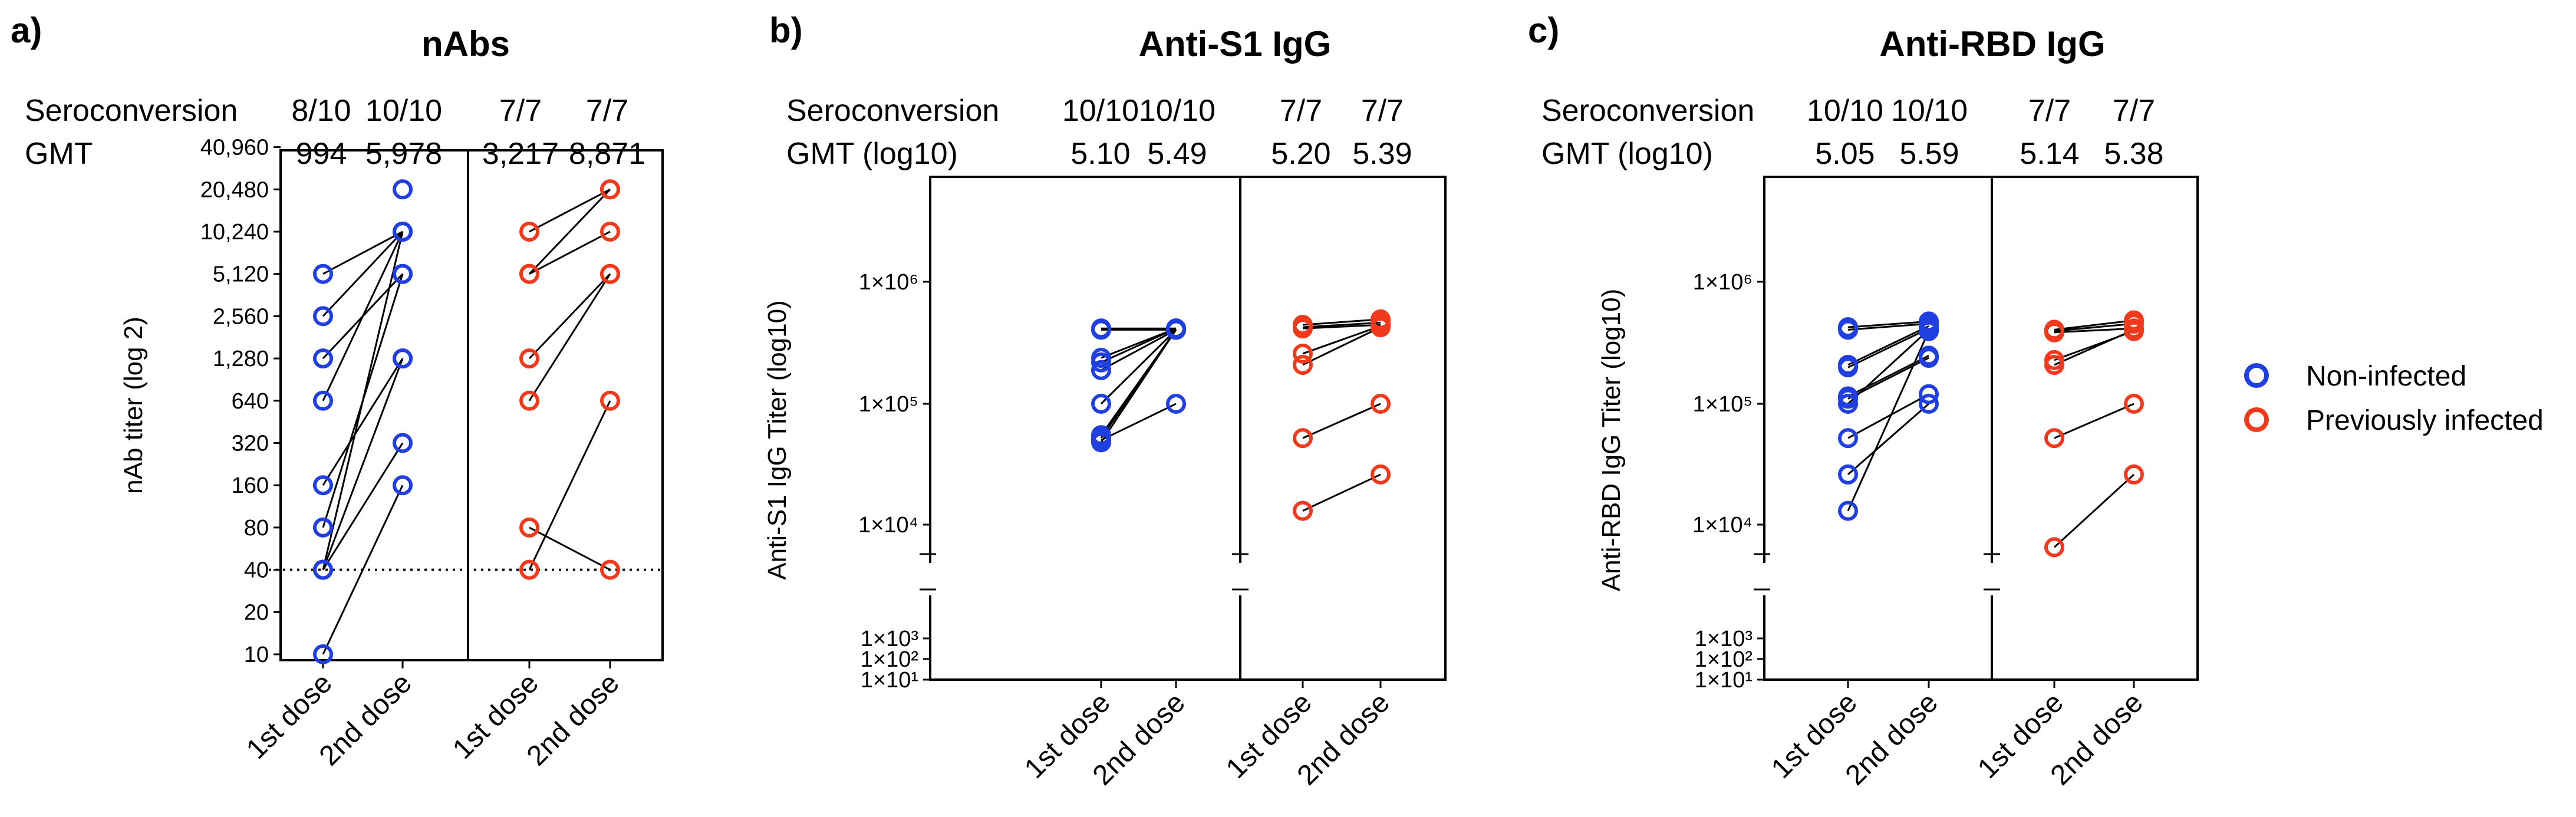  I want to click on legend-label-non-infected: Non-infected, so click(2386, 376).